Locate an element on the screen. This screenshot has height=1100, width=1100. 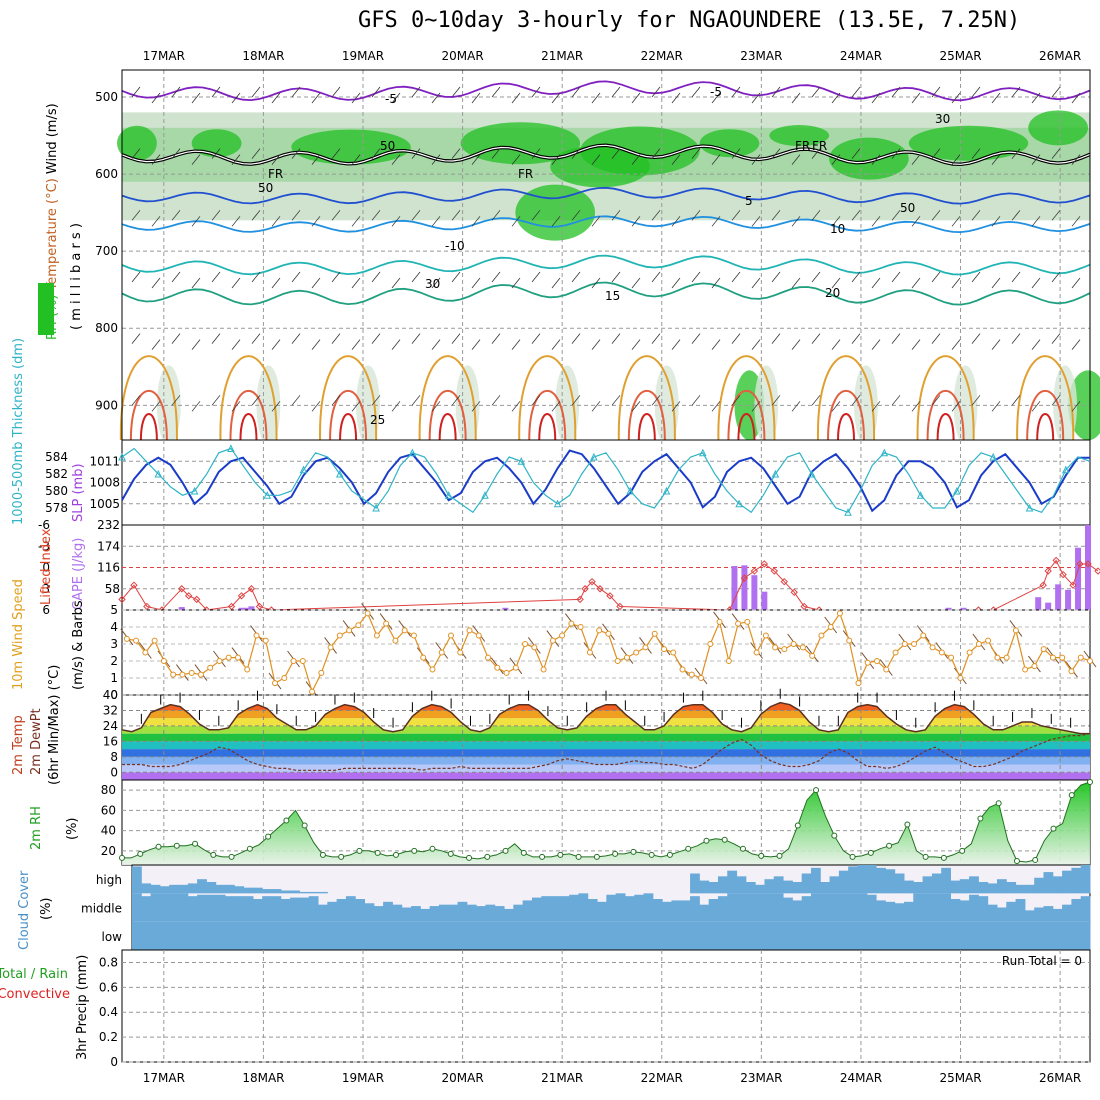
cloud-level-label: high is located at coordinates (109, 880).